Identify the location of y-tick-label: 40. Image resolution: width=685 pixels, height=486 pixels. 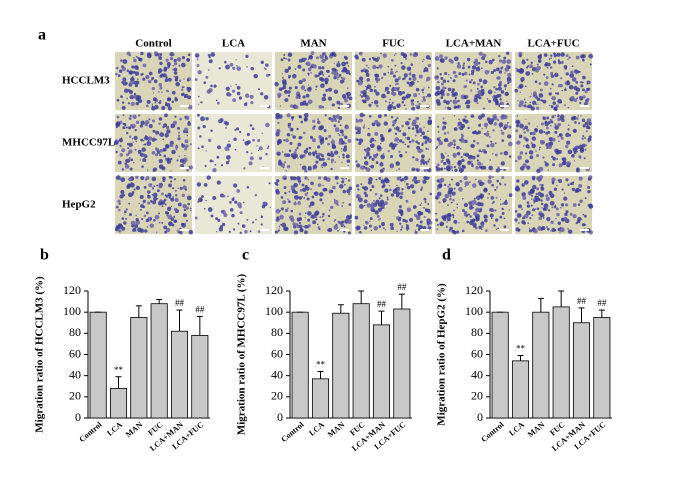
(75, 374).